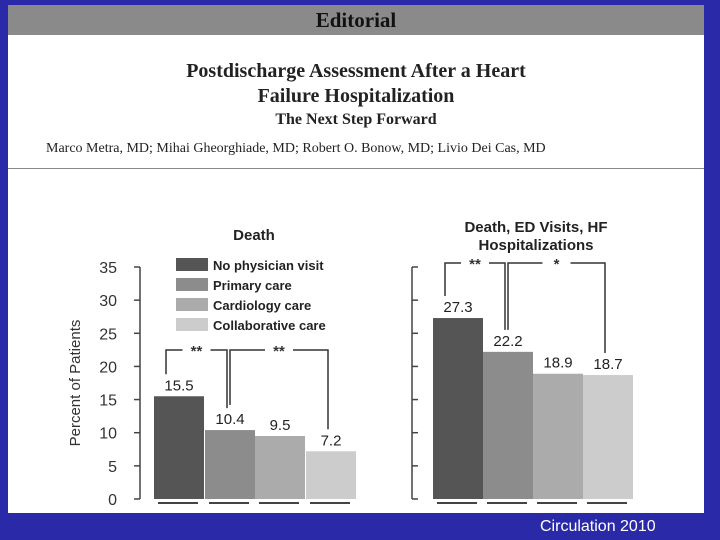 This screenshot has height=540, width=720. I want to click on significance-label: *, so click(557, 264).